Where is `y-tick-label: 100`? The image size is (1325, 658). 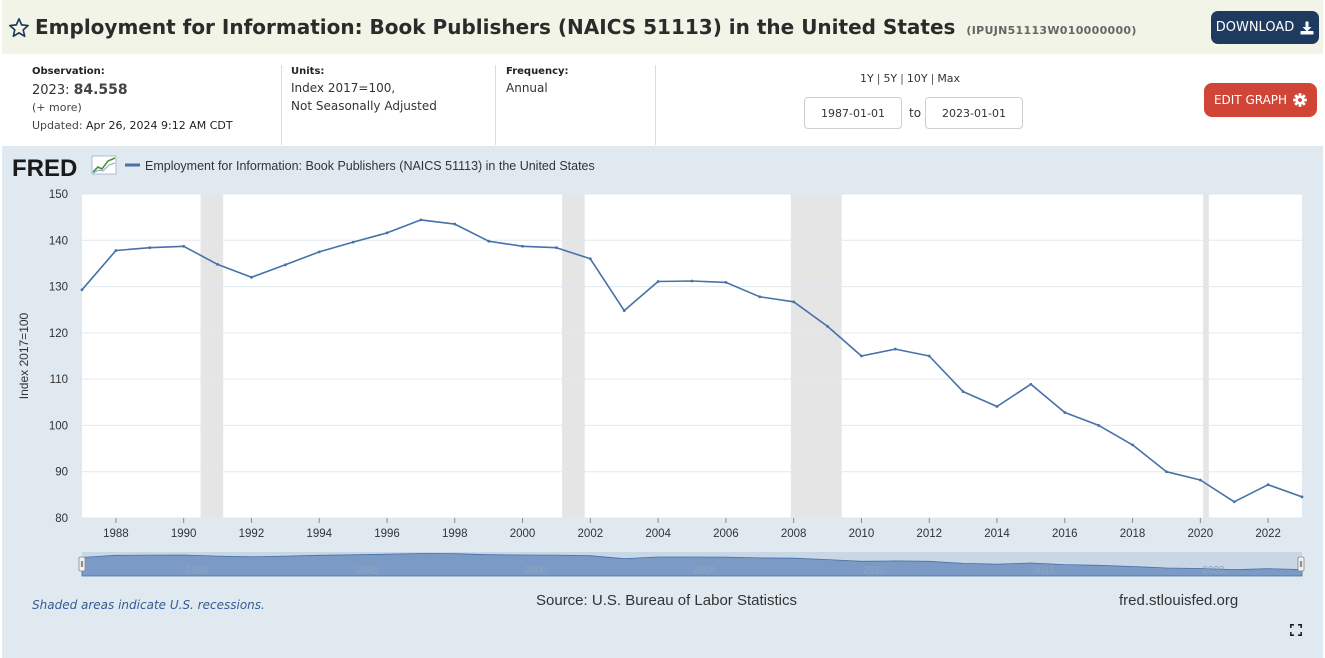
y-tick-label: 100 is located at coordinates (58, 426).